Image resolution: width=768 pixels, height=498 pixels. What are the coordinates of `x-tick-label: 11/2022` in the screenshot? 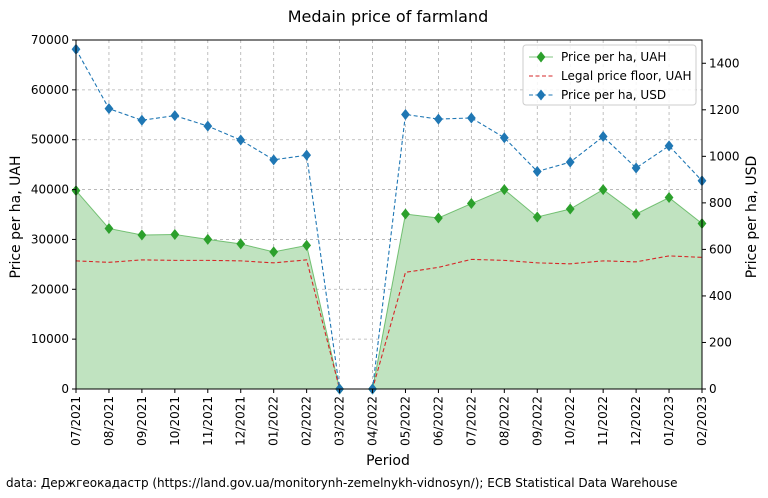 It's located at (603, 421).